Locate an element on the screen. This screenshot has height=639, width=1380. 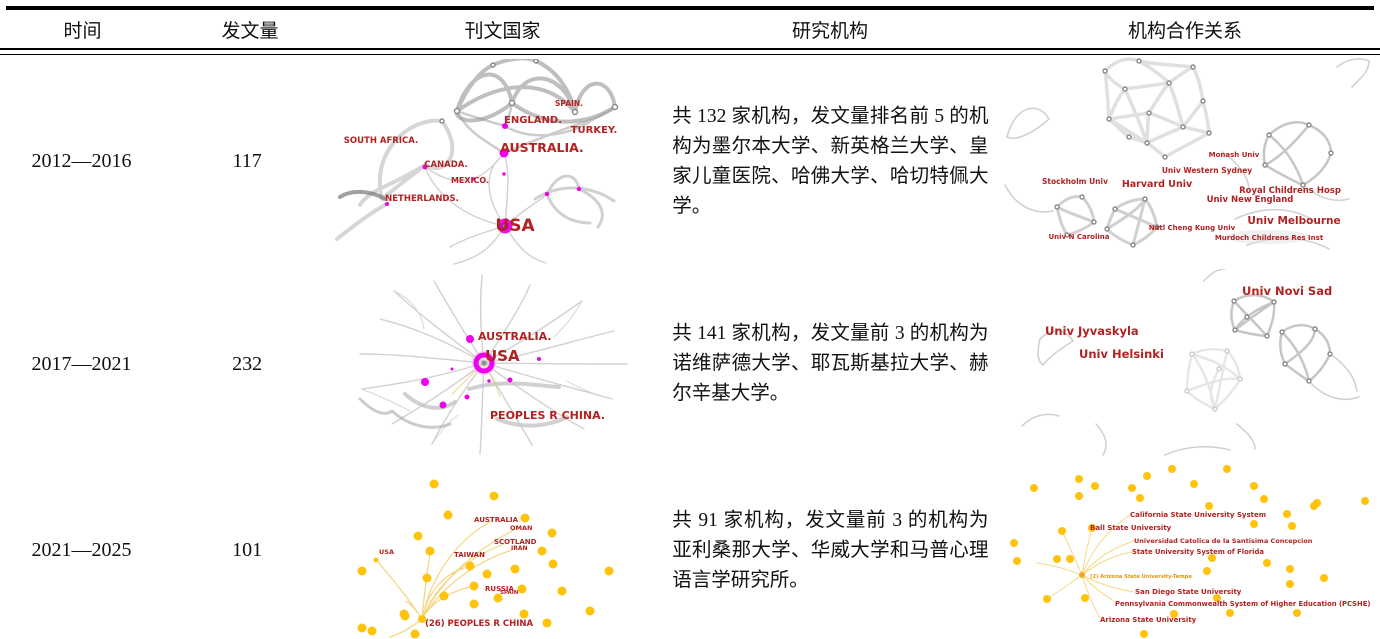
country-label: TAIWAN is located at coordinates (469, 555).